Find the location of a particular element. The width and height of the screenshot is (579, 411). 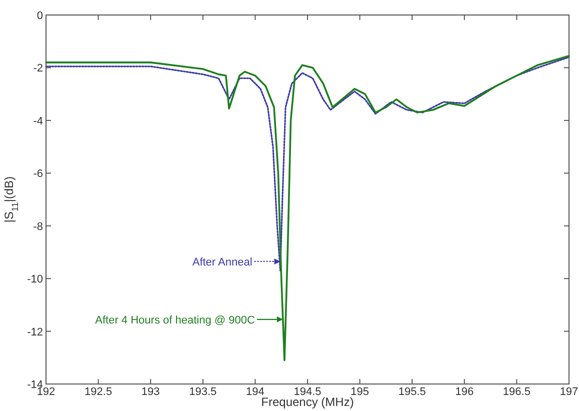

x-tick-label: 192.5 is located at coordinates (98, 392).